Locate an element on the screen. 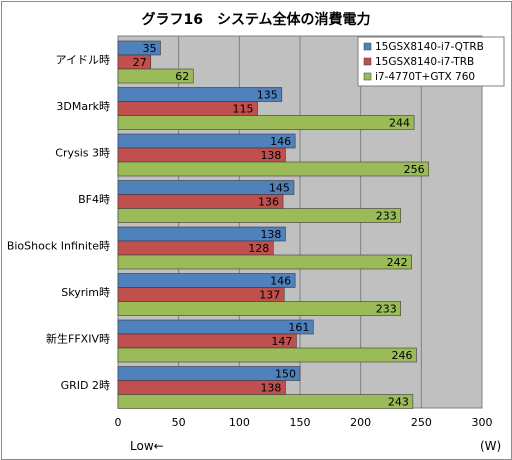  x-tick-label: 200 is located at coordinates (360, 422).